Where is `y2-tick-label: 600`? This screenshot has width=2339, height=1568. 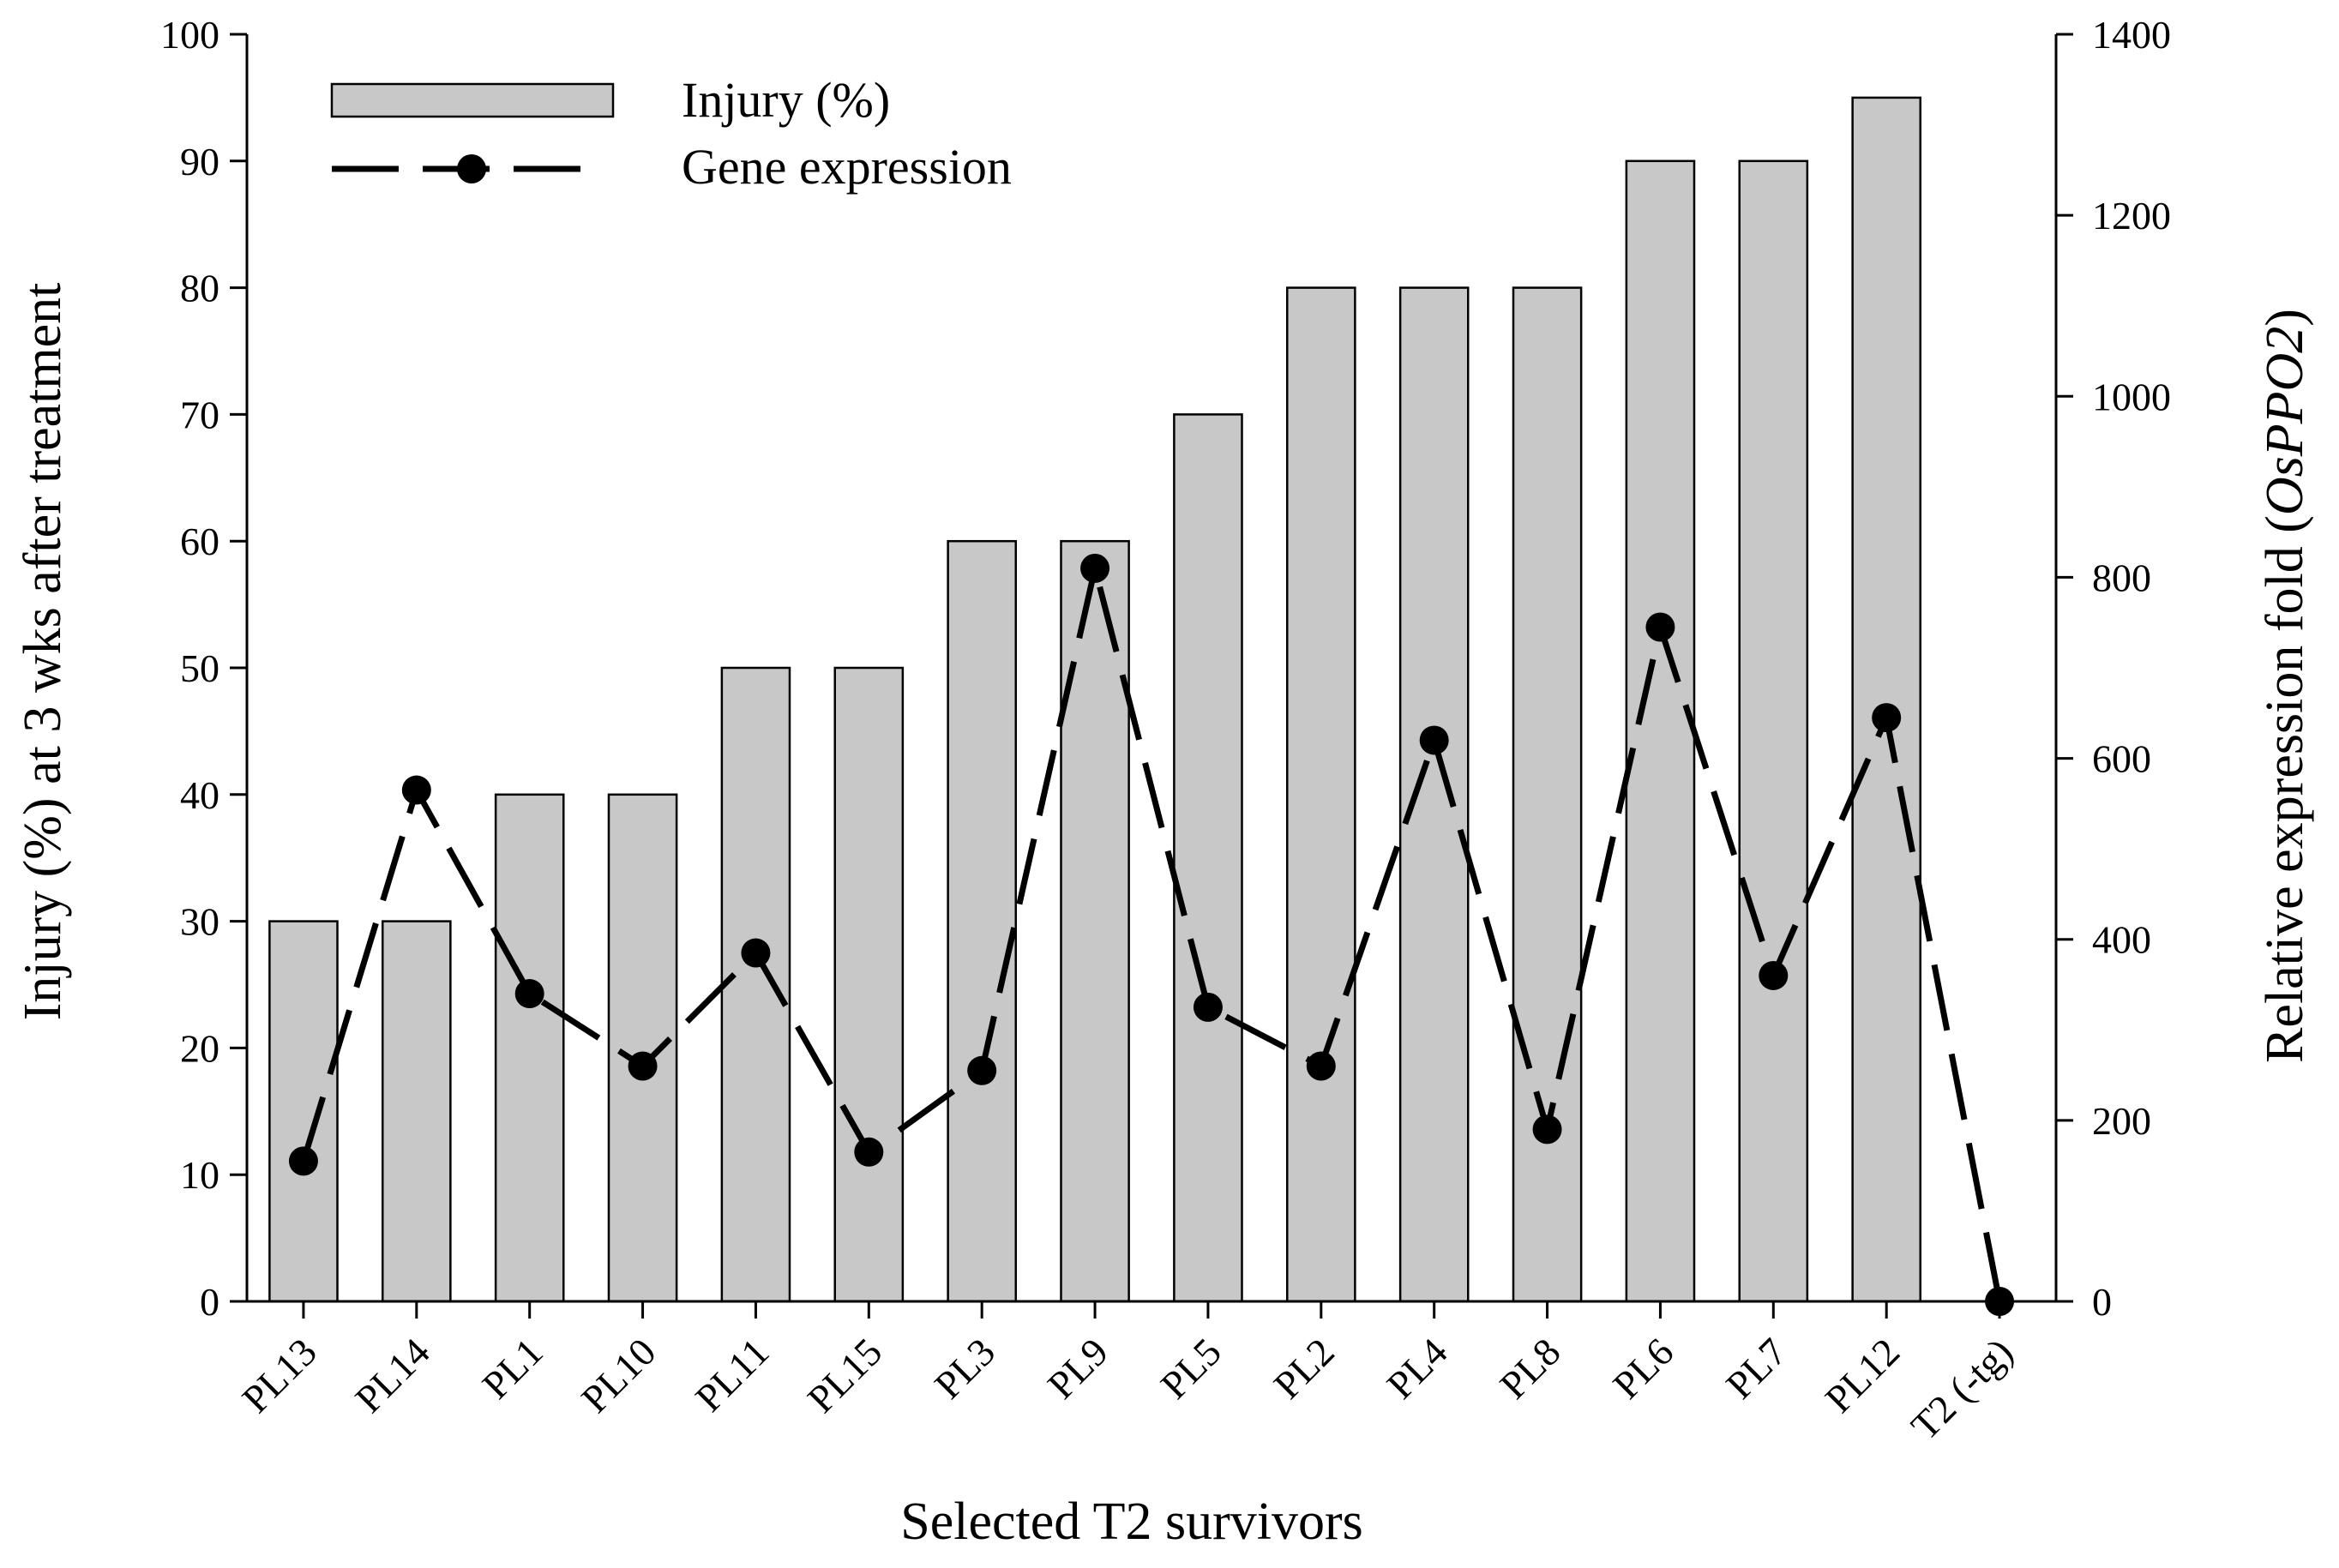 y2-tick-label: 600 is located at coordinates (2121, 759).